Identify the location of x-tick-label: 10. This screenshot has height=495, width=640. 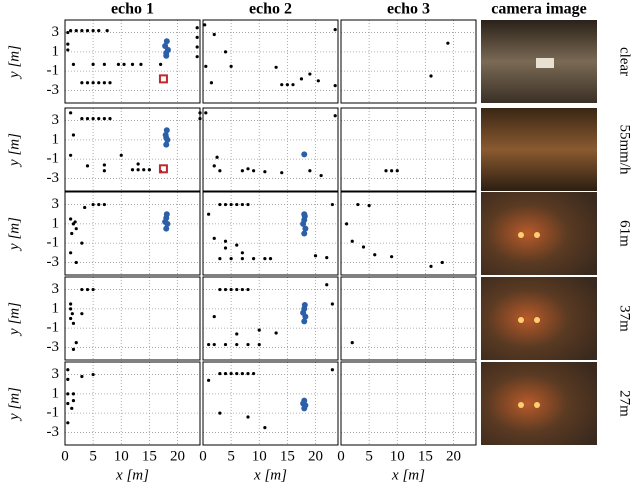
(259, 456).